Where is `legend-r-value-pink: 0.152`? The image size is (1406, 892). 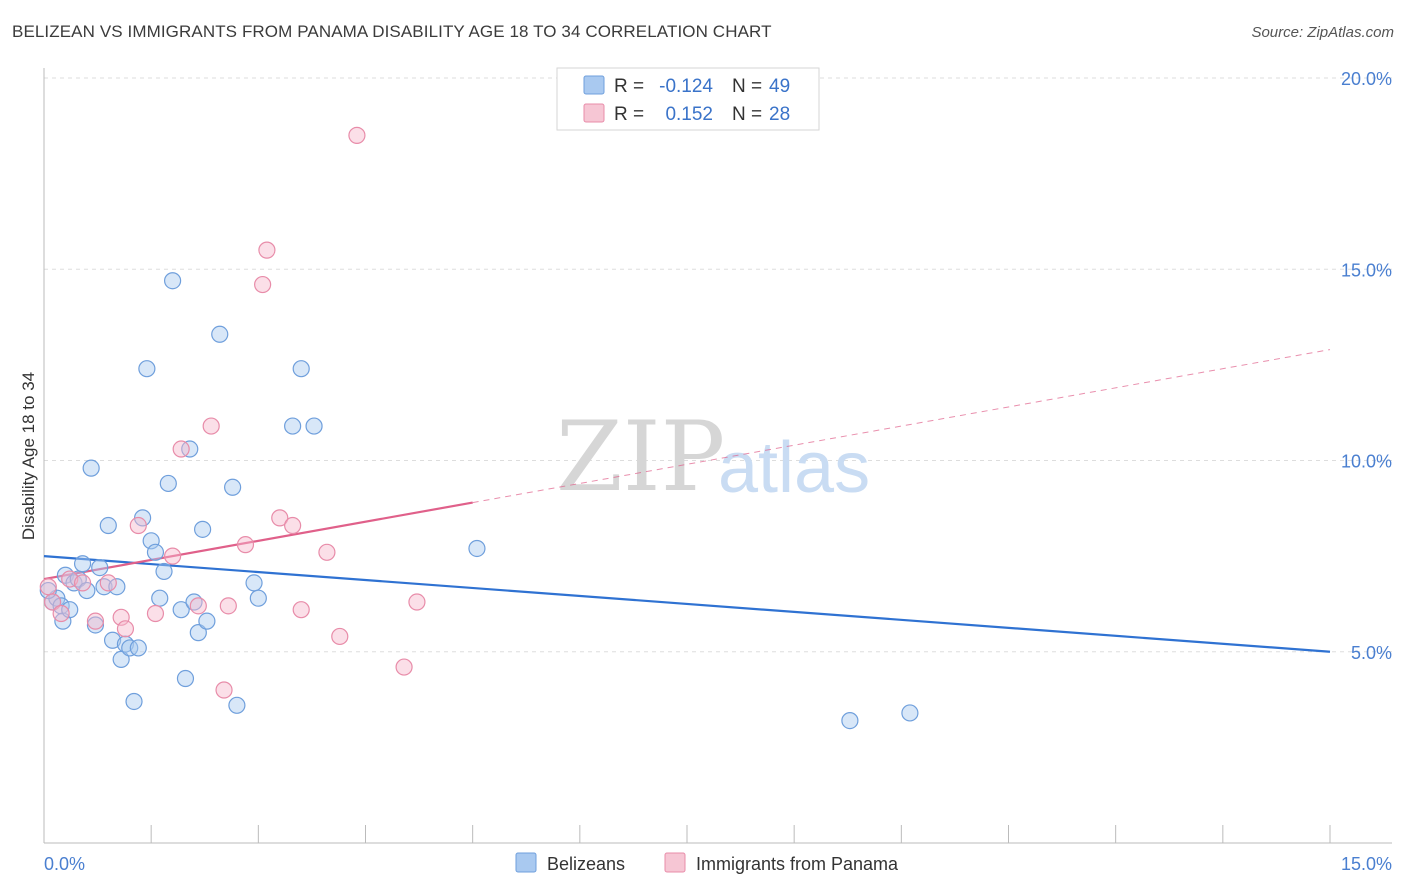 legend-r-value-pink: 0.152 is located at coordinates (689, 114).